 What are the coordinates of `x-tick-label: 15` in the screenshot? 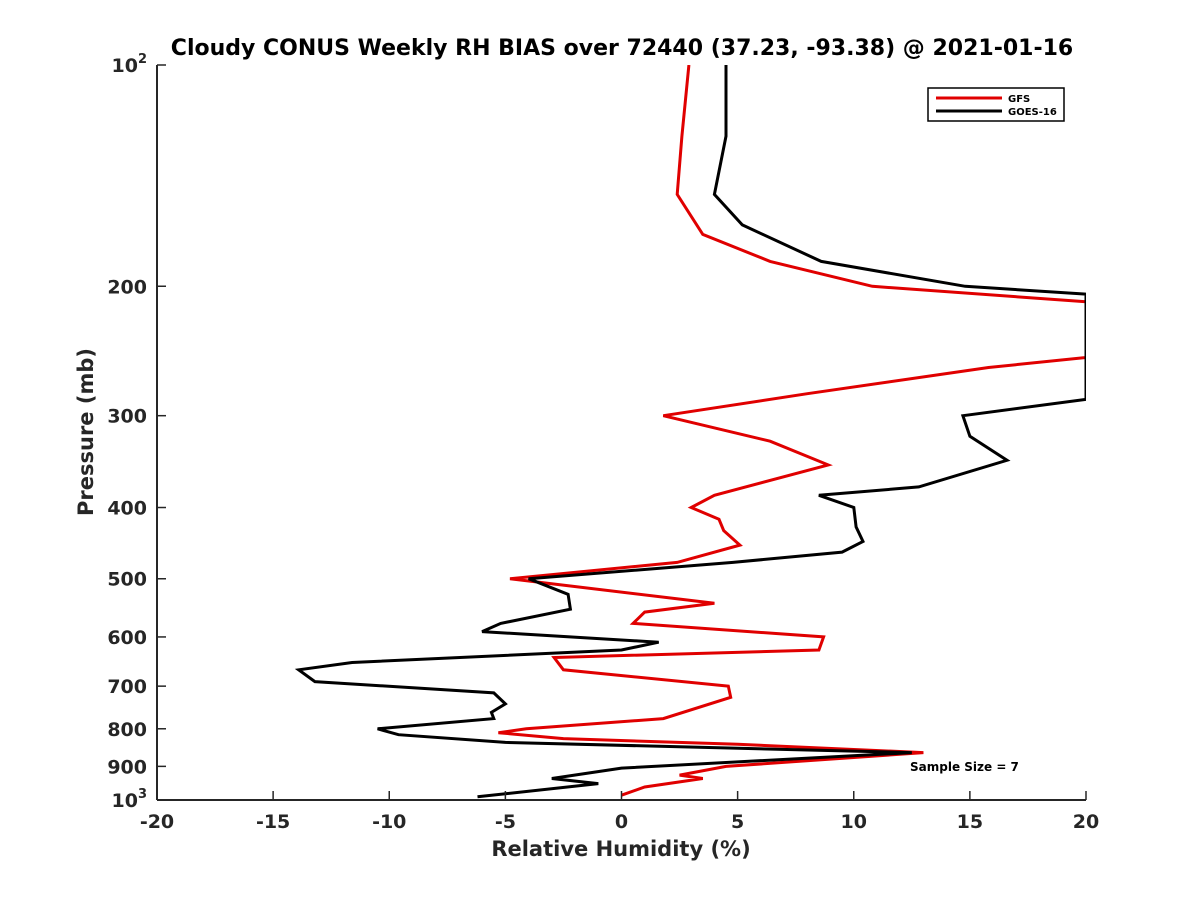 It's located at (970, 822).